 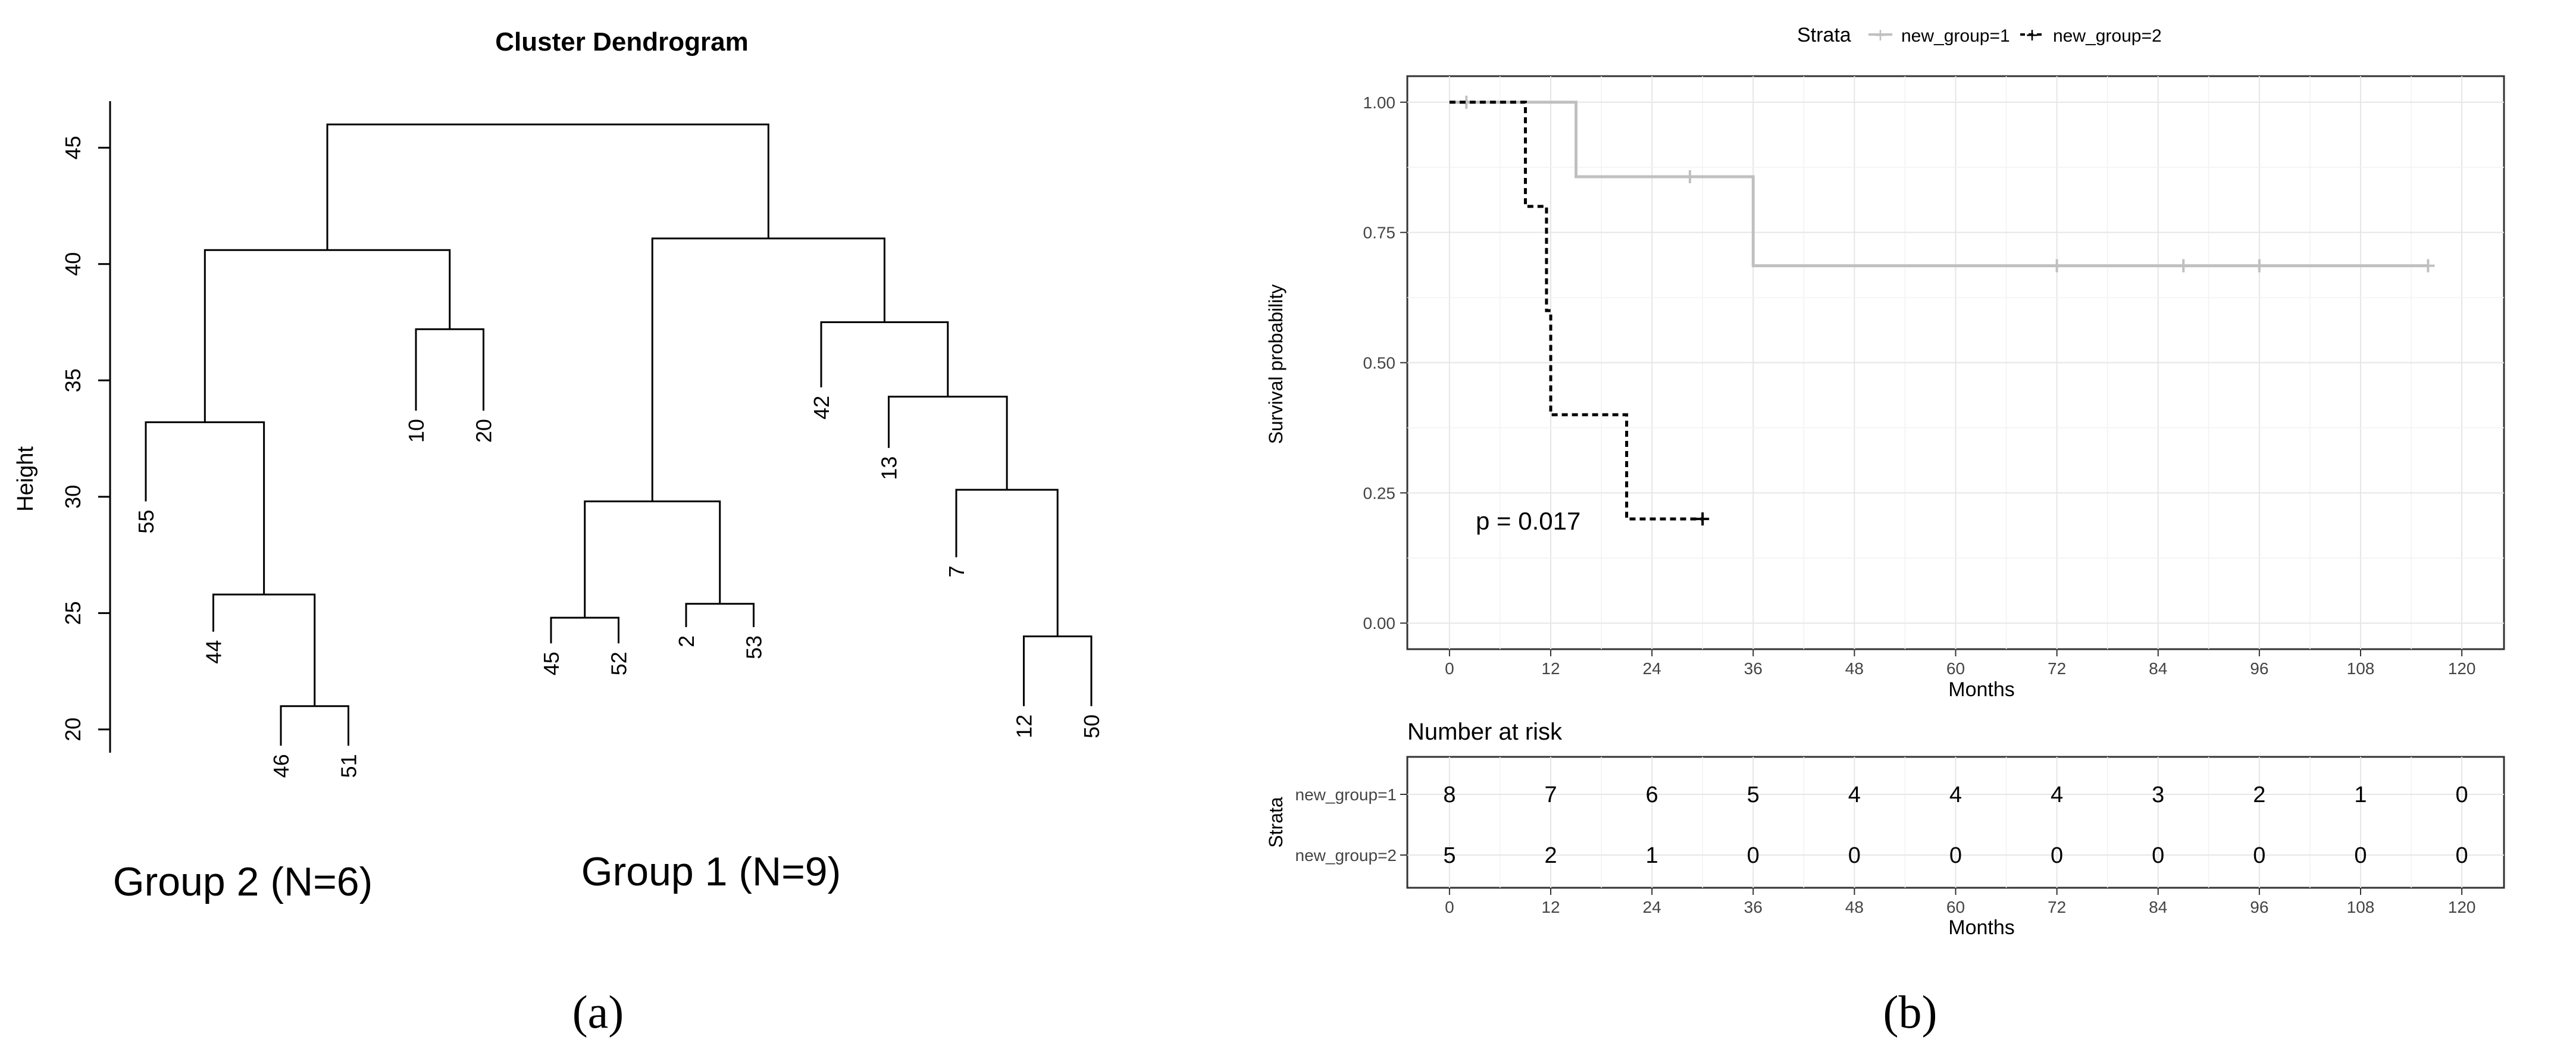 What do you see at coordinates (416, 431) in the screenshot?
I see `dendrogram-leaf-label: 10` at bounding box center [416, 431].